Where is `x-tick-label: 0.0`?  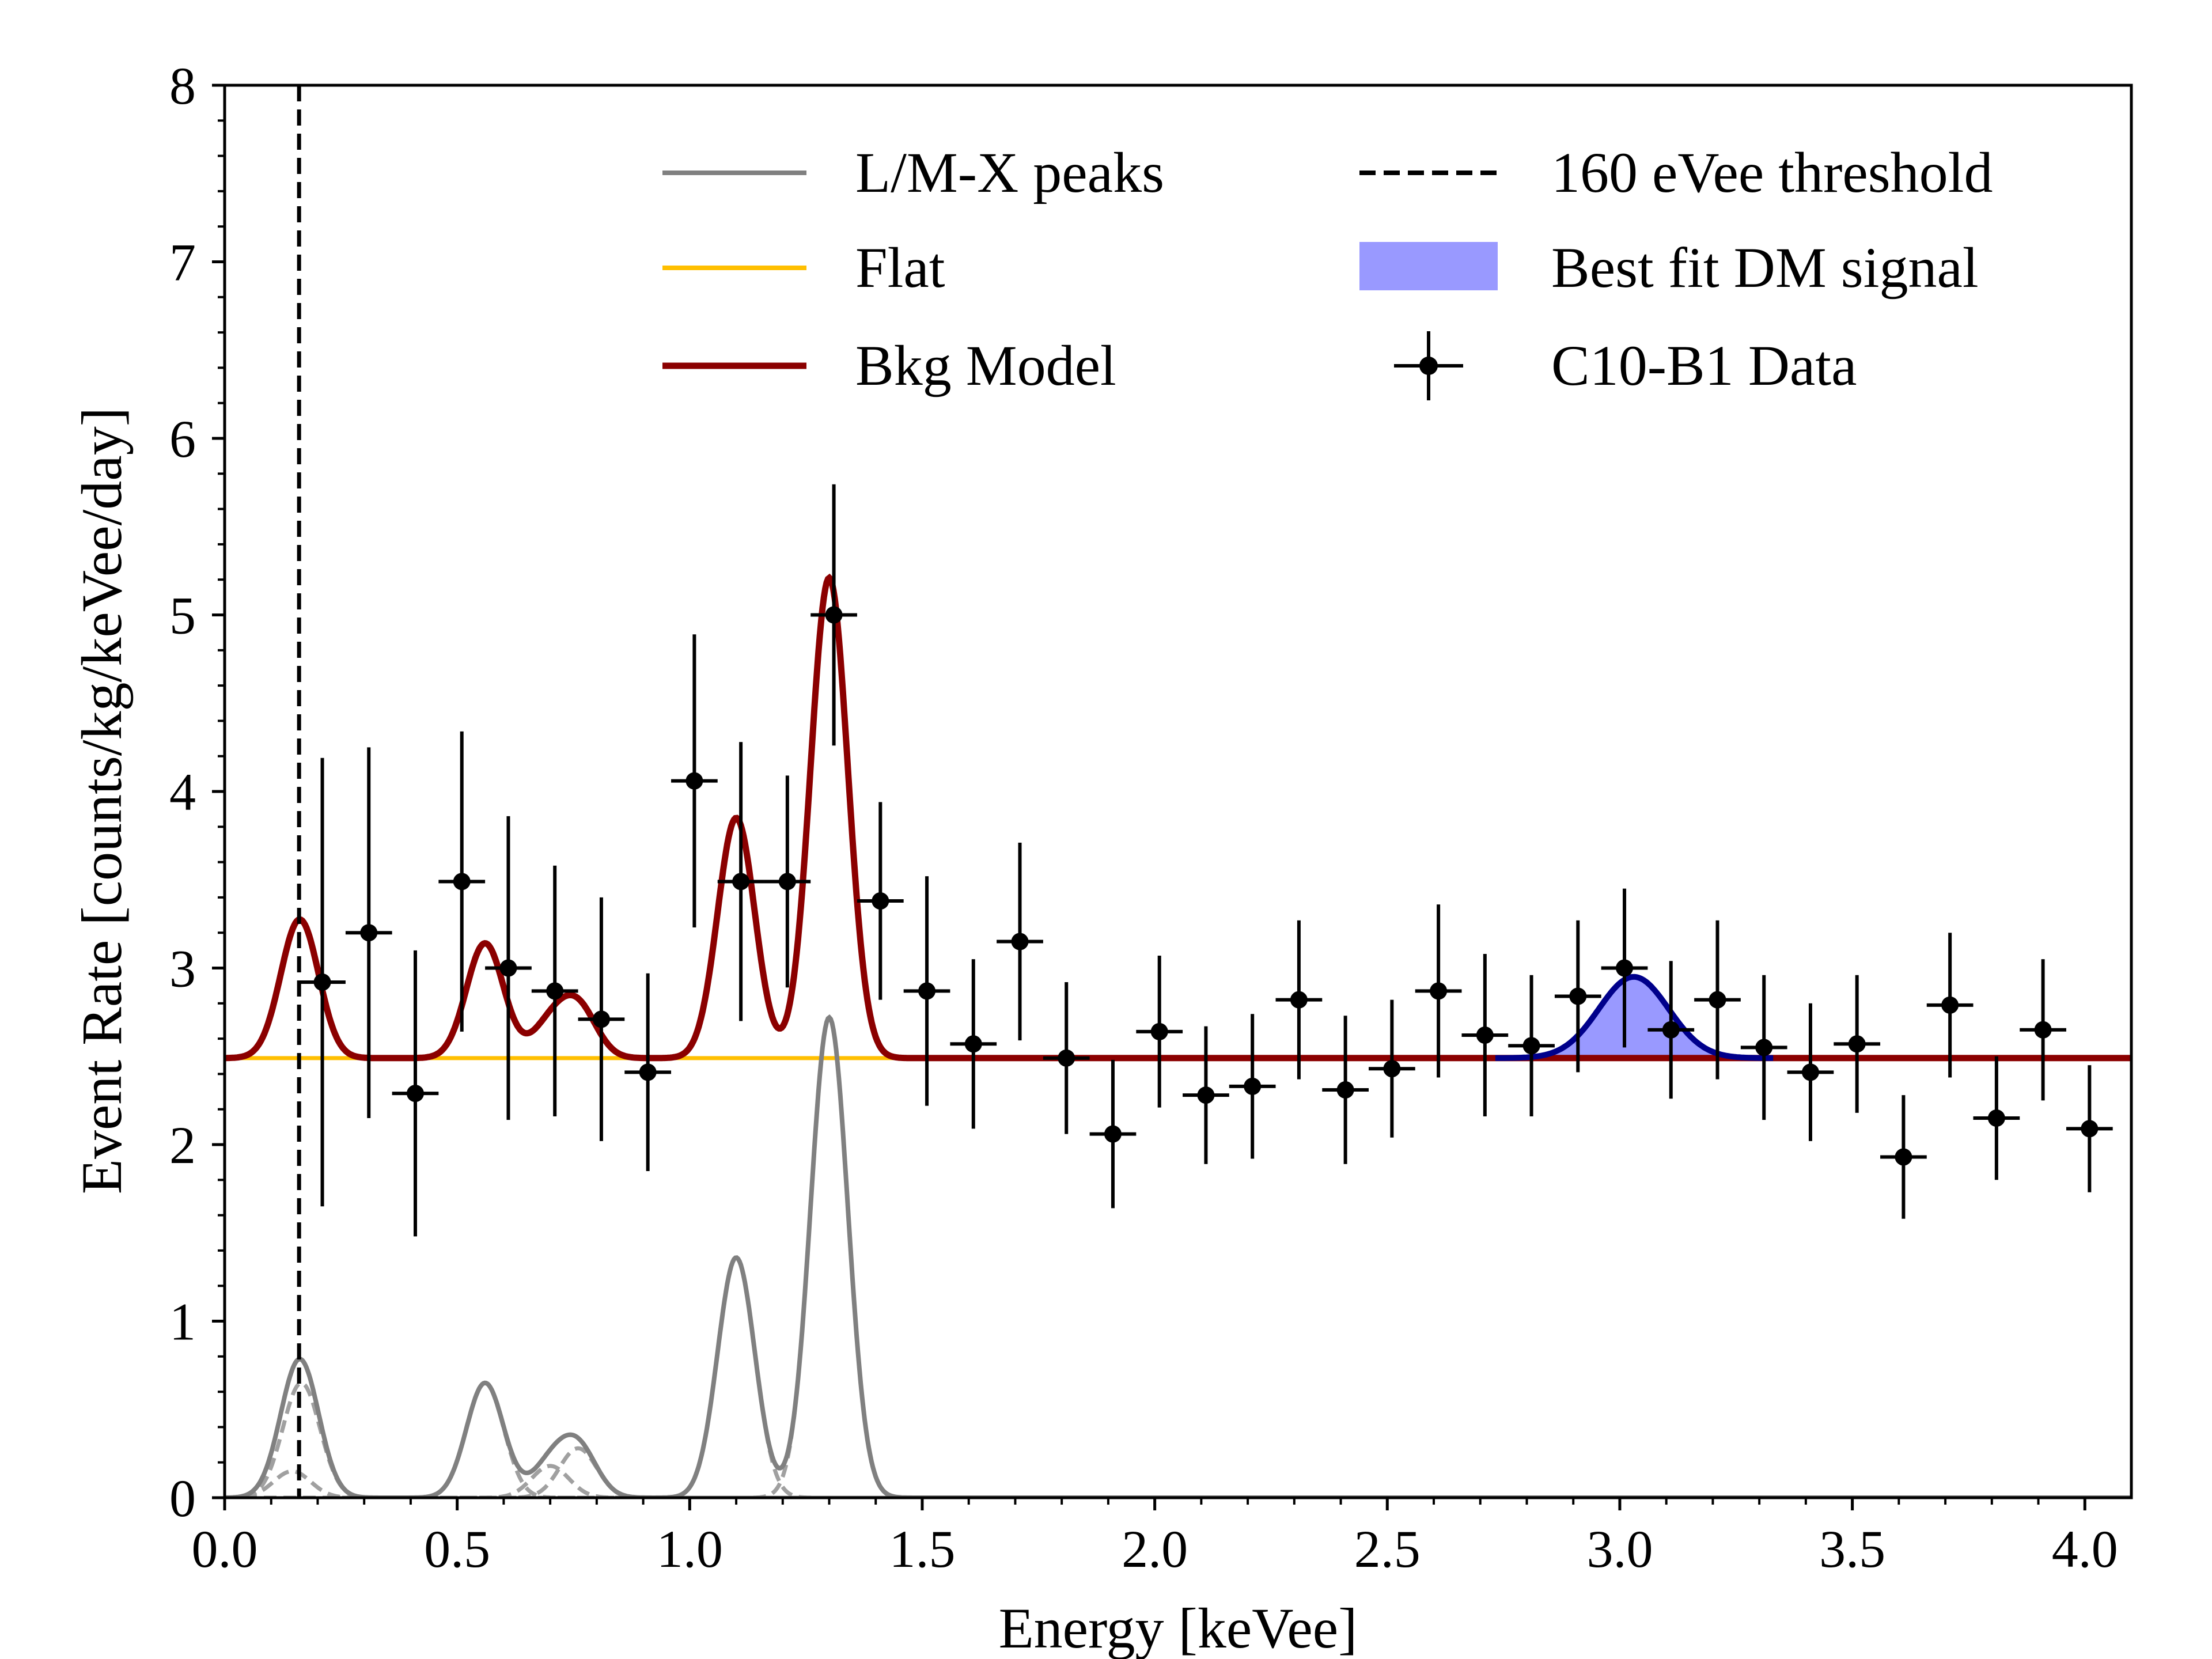 x-tick-label: 0.0 is located at coordinates (225, 1549).